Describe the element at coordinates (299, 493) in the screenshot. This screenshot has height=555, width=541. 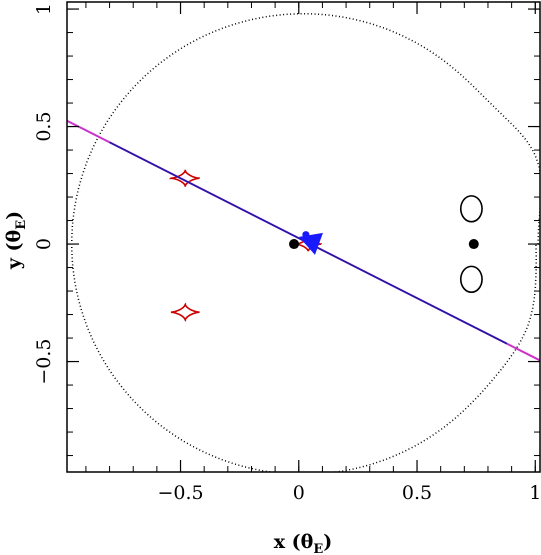
I see `x-tick-label: 0` at that location.